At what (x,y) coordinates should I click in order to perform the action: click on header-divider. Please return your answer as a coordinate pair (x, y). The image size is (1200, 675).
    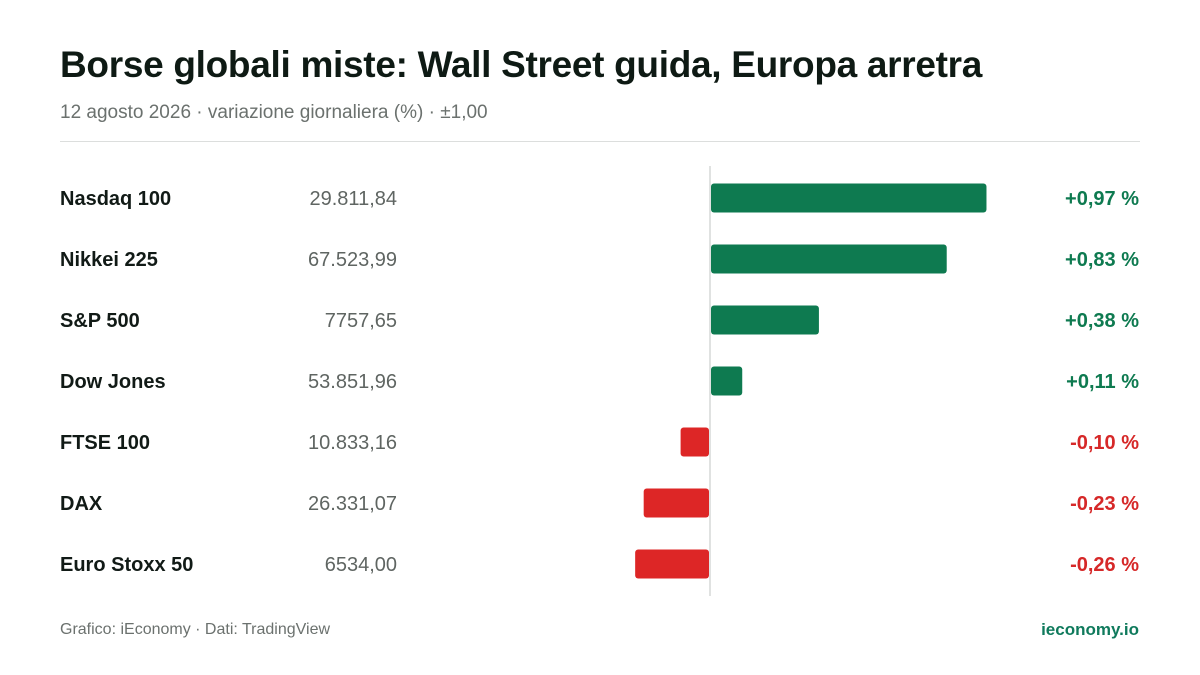
    Looking at the image, I should click on (600, 141).